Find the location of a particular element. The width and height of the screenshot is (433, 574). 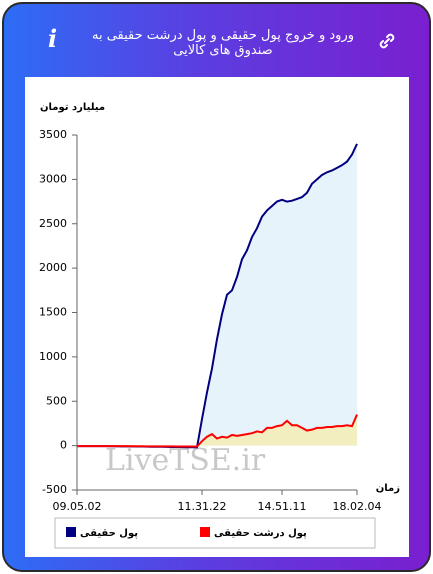

area-fill is located at coordinates (217, 430).